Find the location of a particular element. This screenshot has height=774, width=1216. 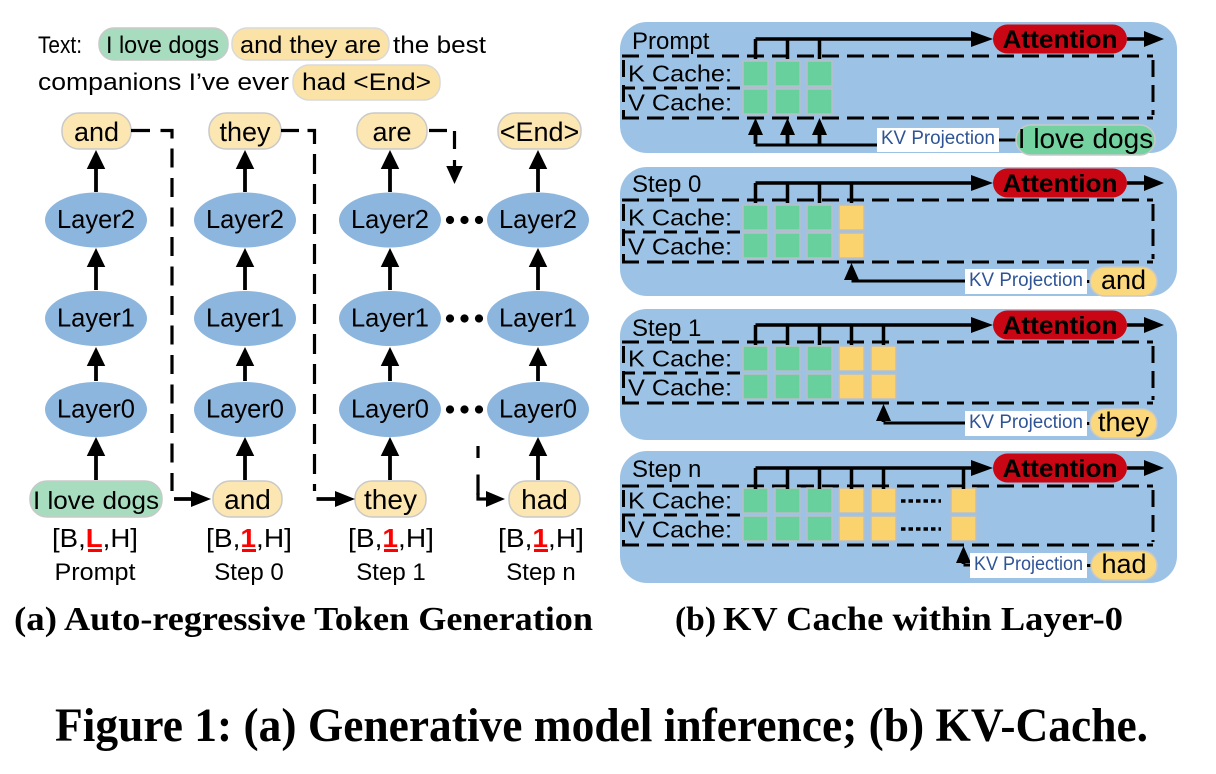

svg-text: the best is located at coordinates (439, 45).